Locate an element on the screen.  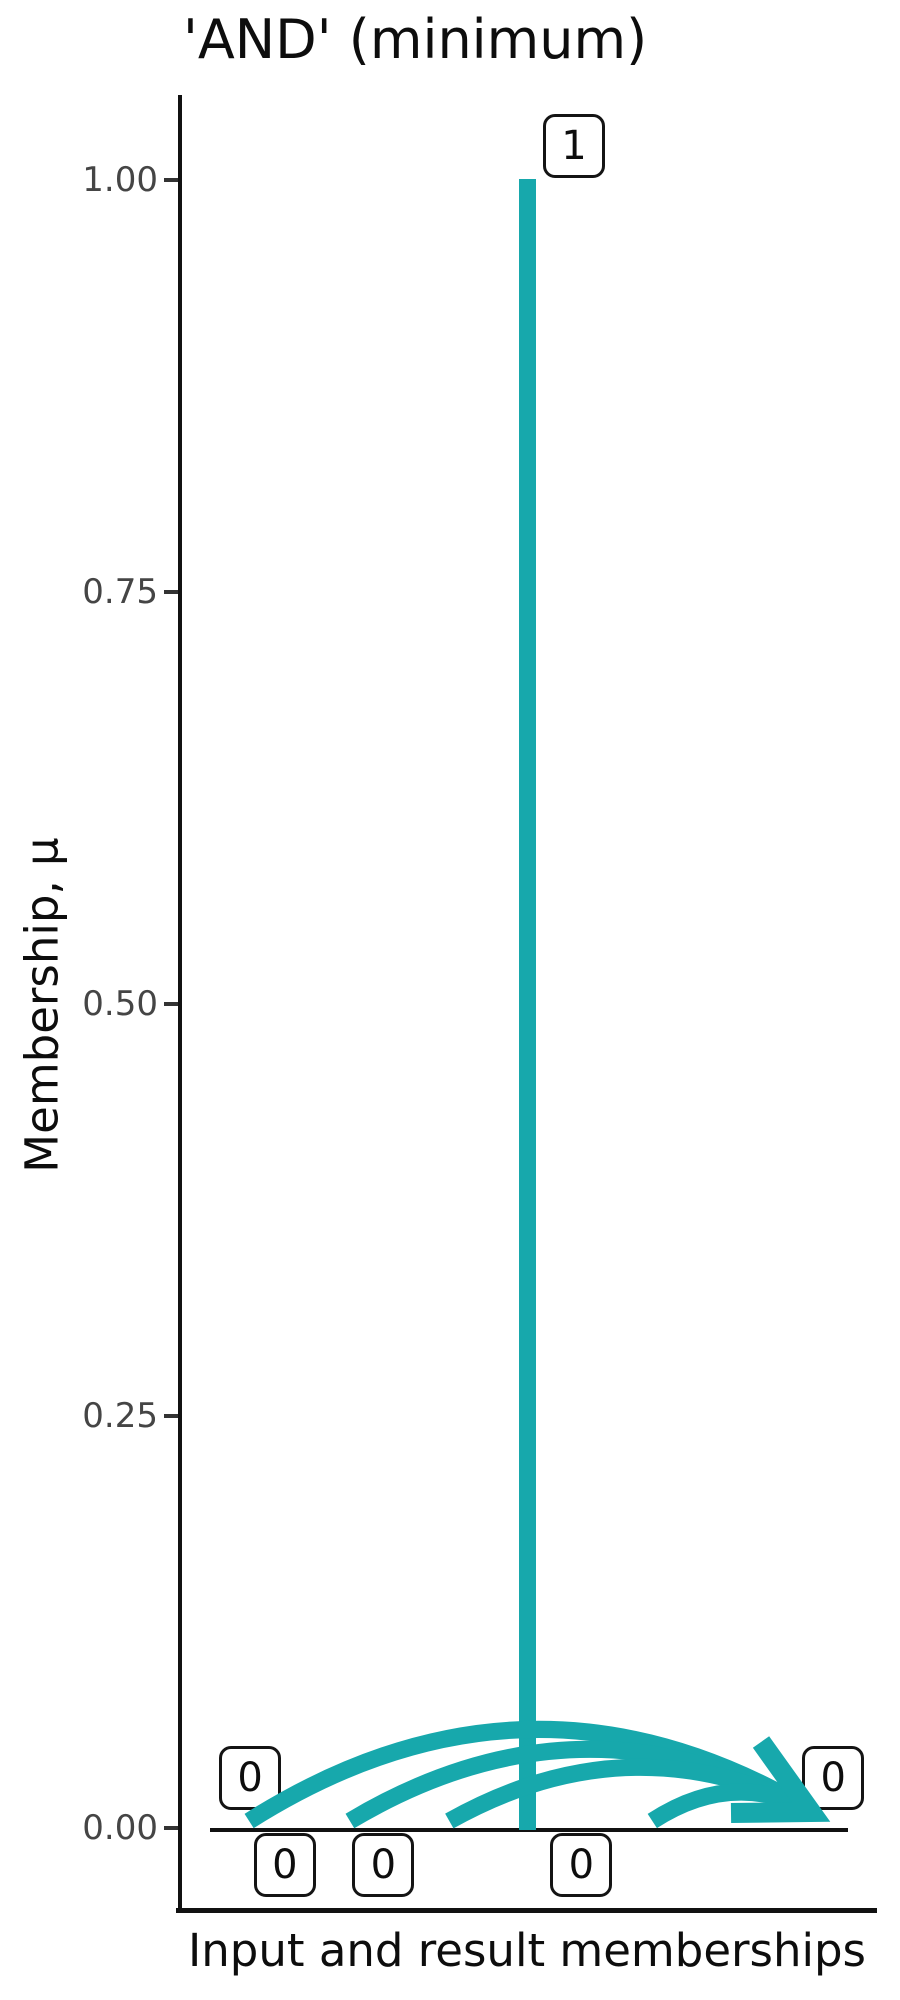
value-label-box-input-3: 0 is located at coordinates (383, 1865).